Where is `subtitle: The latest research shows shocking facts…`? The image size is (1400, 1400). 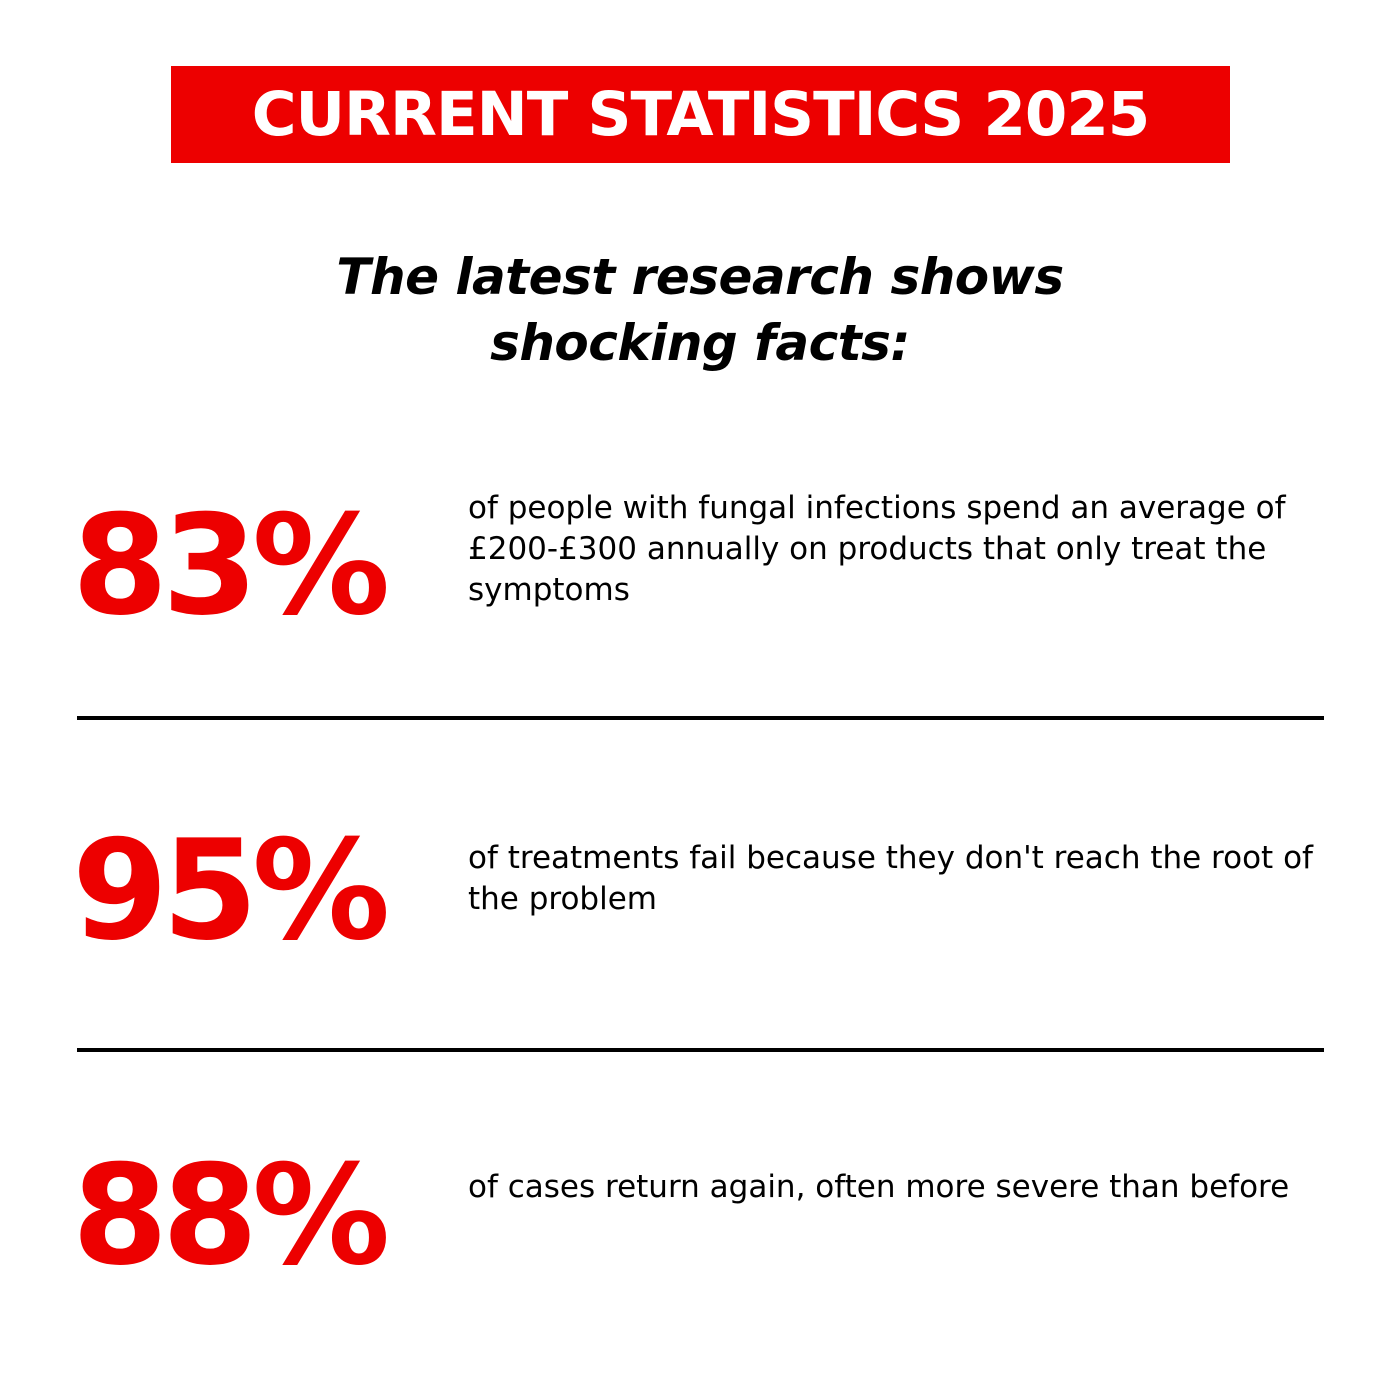
subtitle: The latest research shows shocking facts… is located at coordinates (700, 310).